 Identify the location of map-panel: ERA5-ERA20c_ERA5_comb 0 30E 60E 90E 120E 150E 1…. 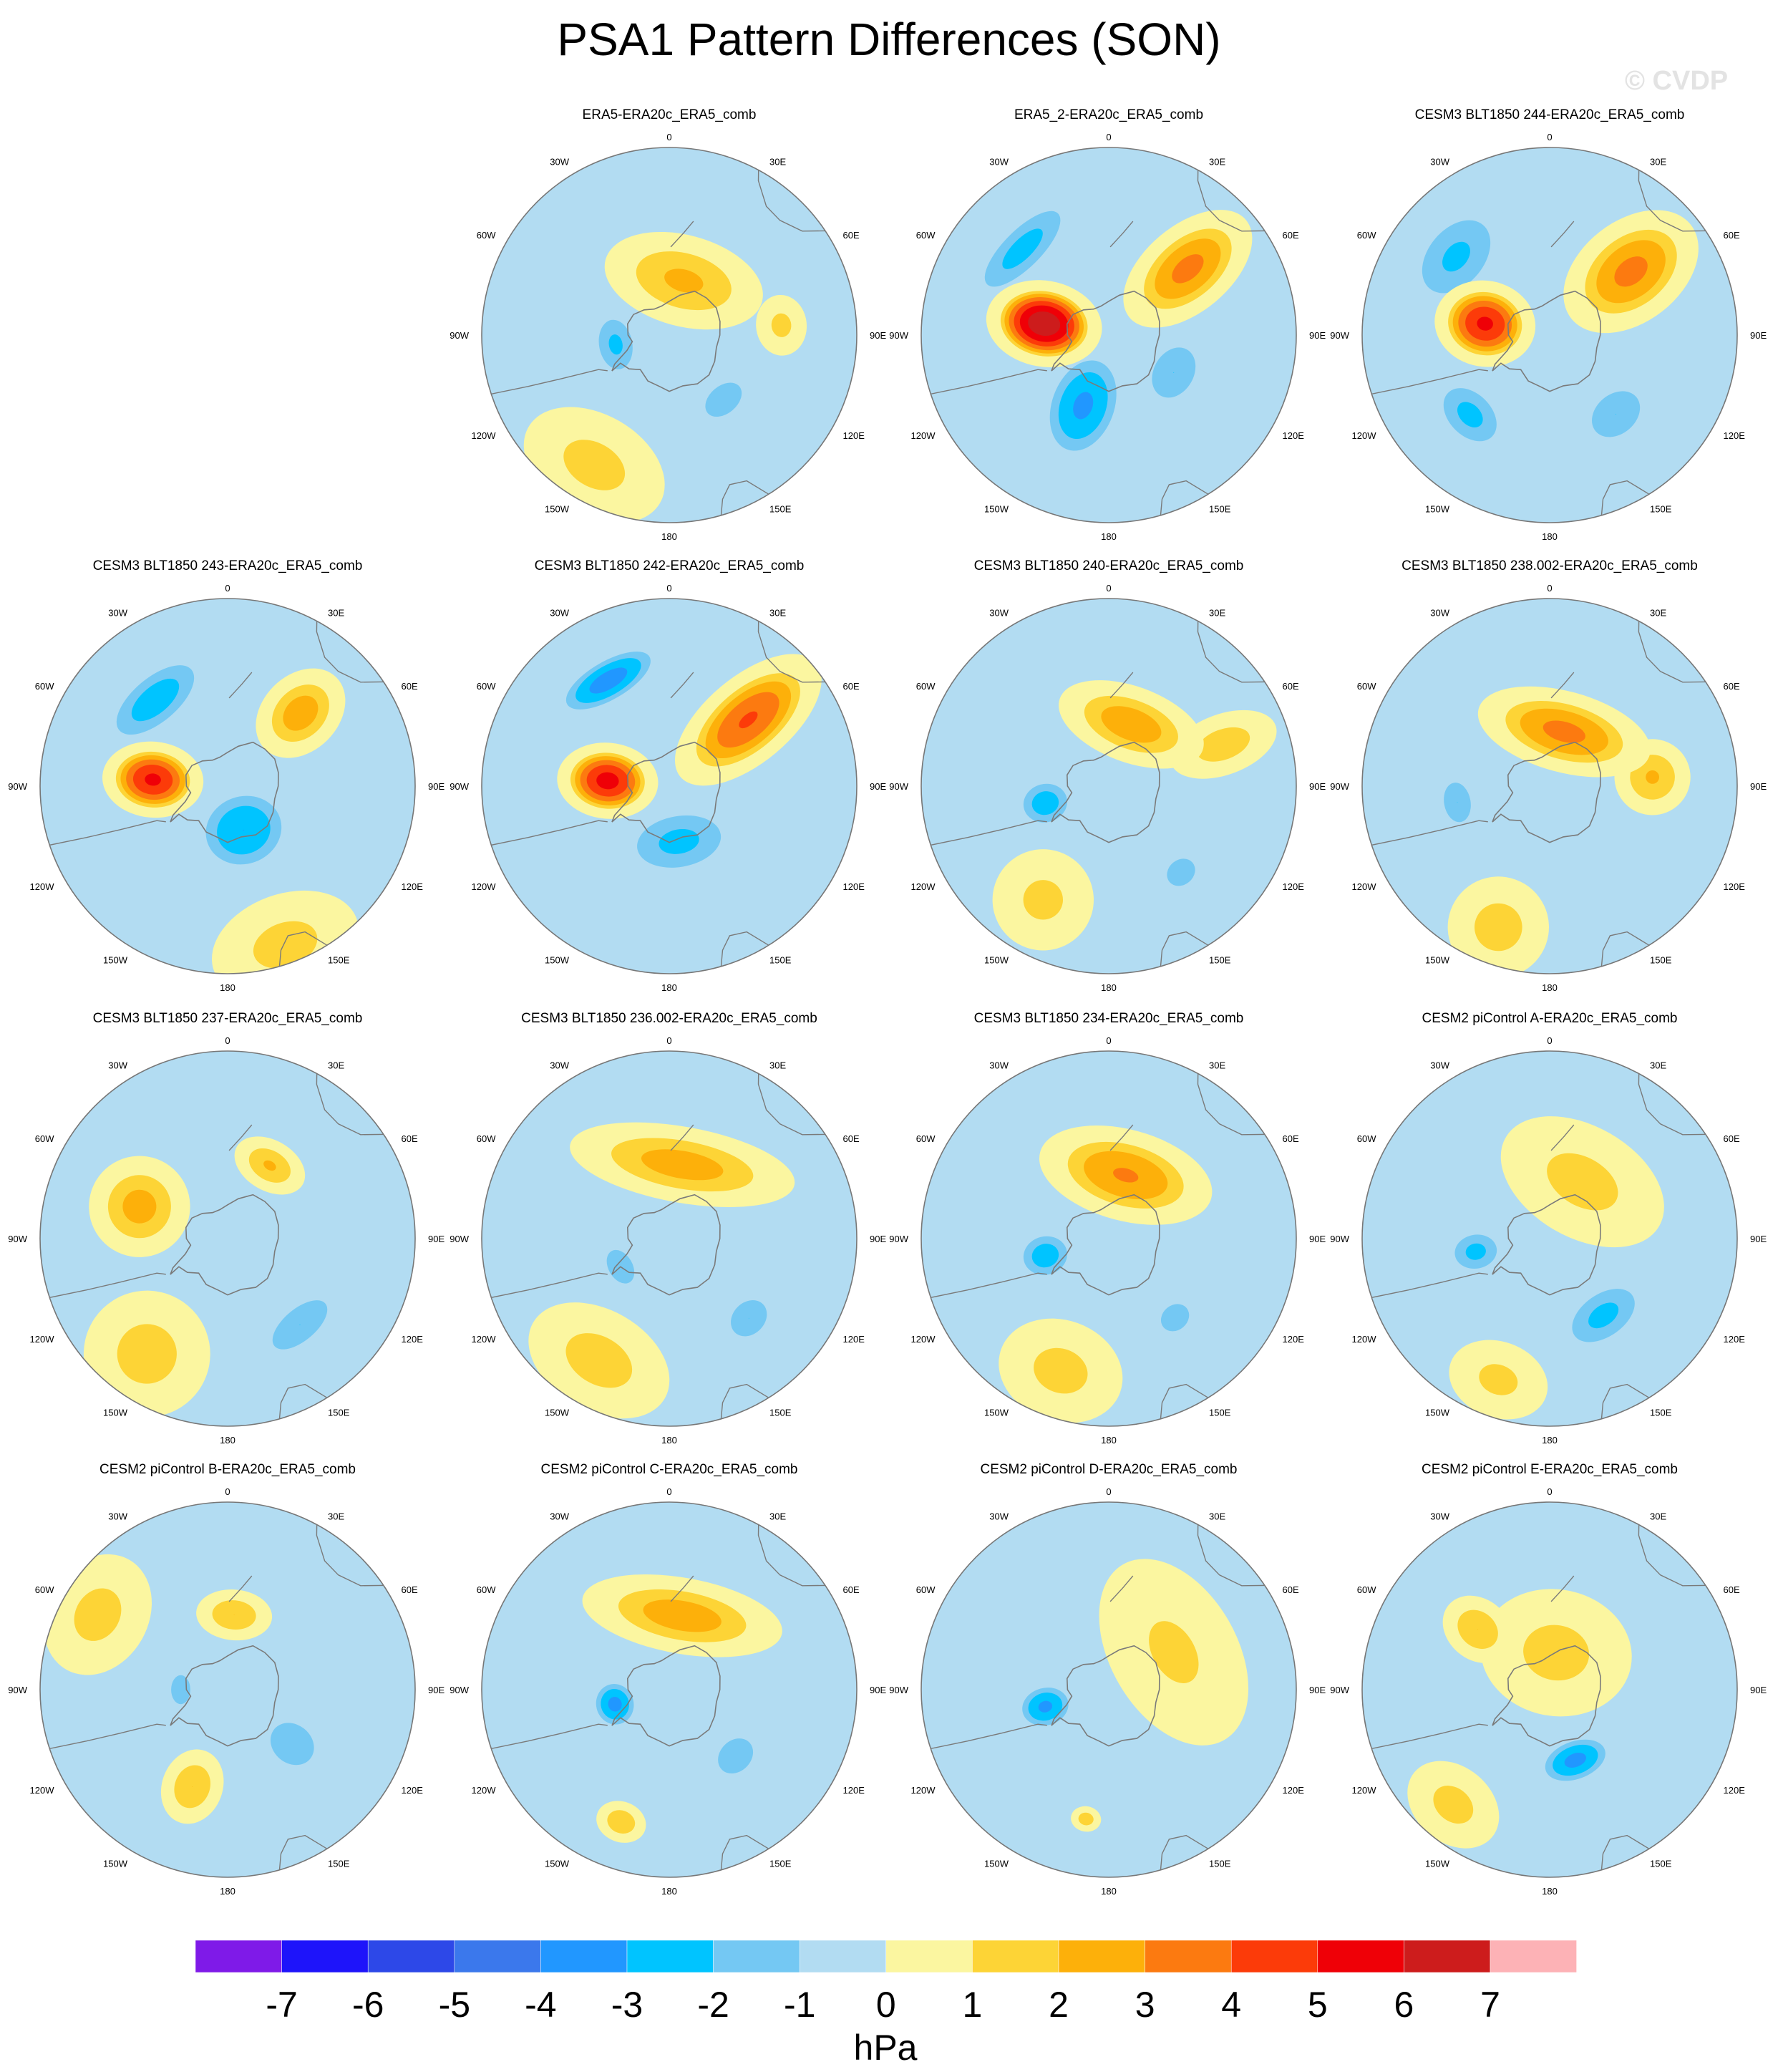
(668, 324).